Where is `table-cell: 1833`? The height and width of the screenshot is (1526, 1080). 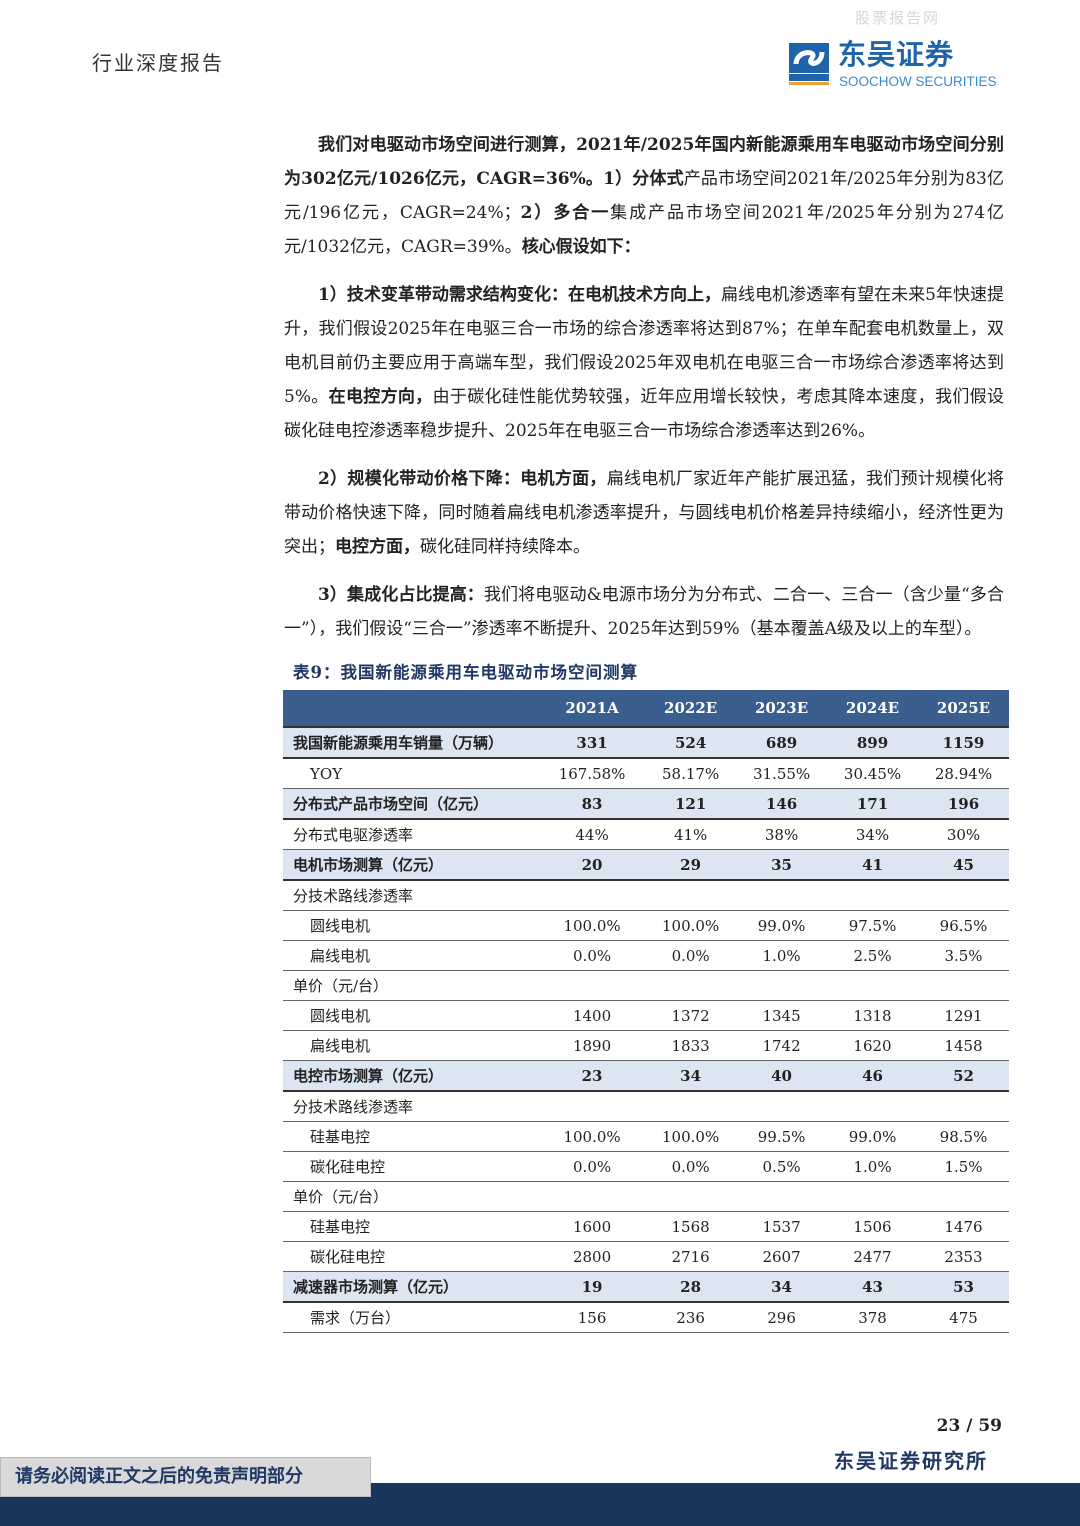
table-cell: 1833 is located at coordinates (691, 1045).